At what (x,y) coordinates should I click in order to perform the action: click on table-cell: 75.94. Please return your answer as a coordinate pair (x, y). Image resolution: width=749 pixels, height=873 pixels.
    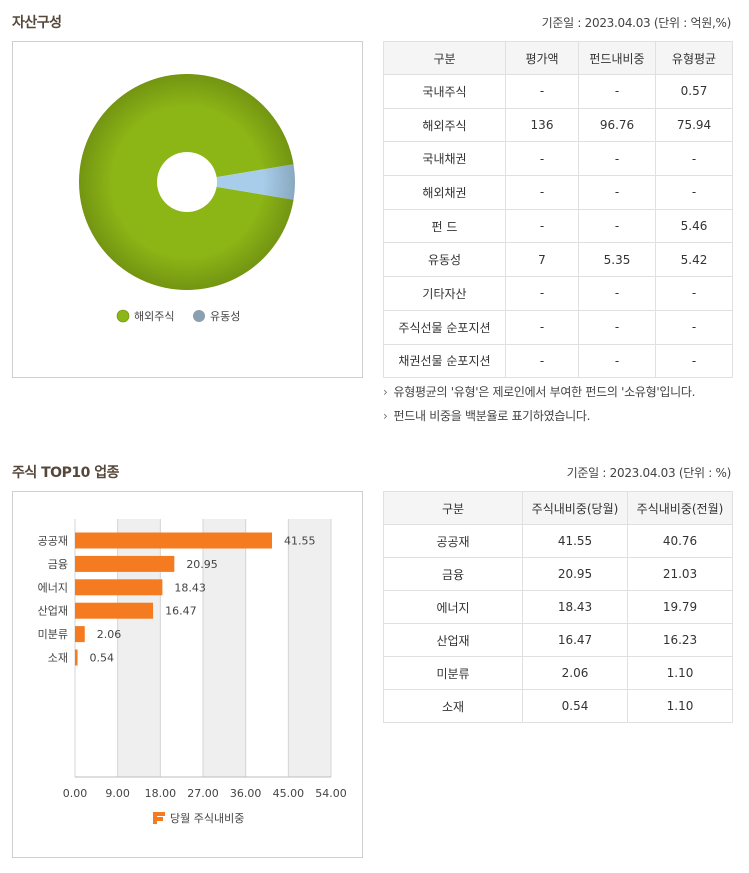
    Looking at the image, I should click on (694, 125).